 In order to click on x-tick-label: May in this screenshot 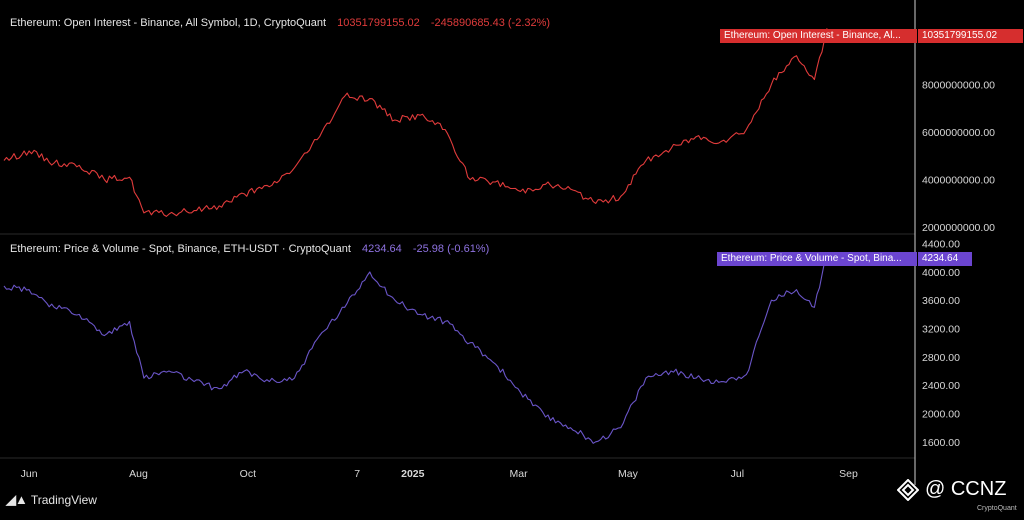, I will do `click(628, 474)`.